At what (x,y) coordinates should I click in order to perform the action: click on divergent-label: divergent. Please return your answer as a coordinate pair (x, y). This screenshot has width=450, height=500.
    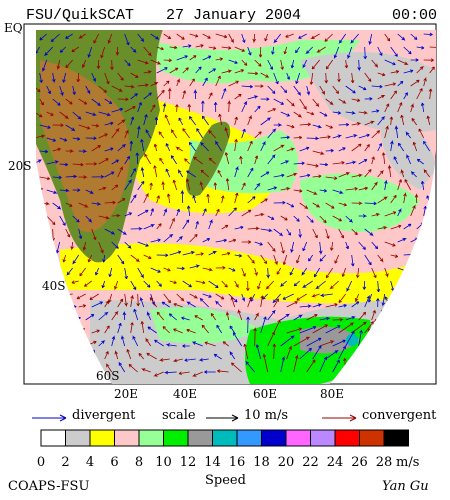
    Looking at the image, I should click on (104, 415).